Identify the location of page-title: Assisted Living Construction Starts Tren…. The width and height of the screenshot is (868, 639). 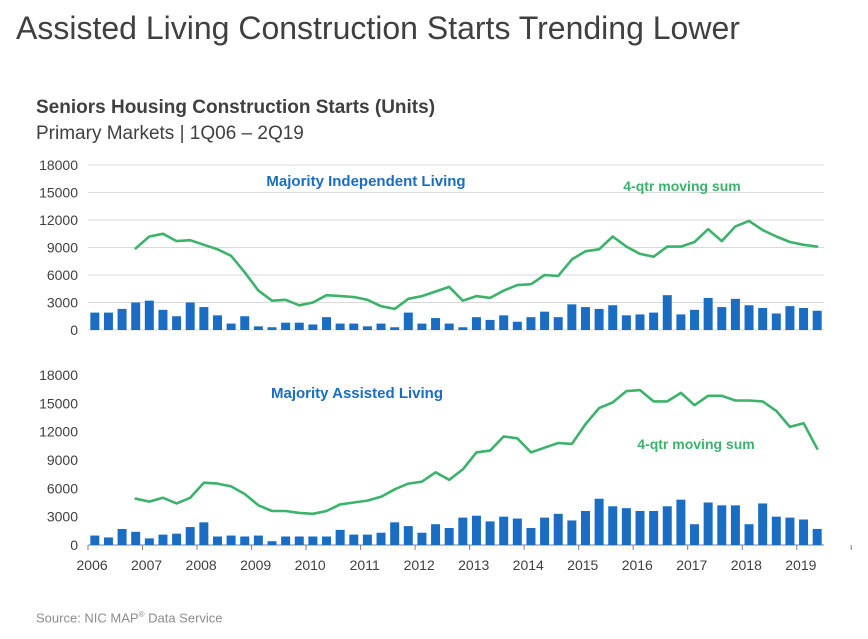
(378, 28).